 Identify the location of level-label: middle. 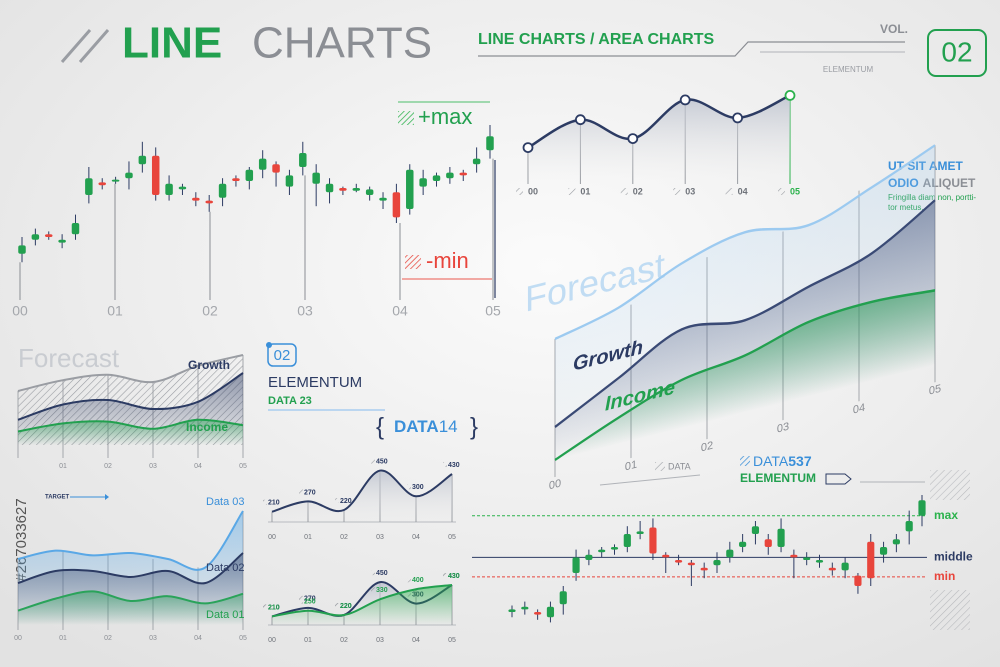
(953, 557).